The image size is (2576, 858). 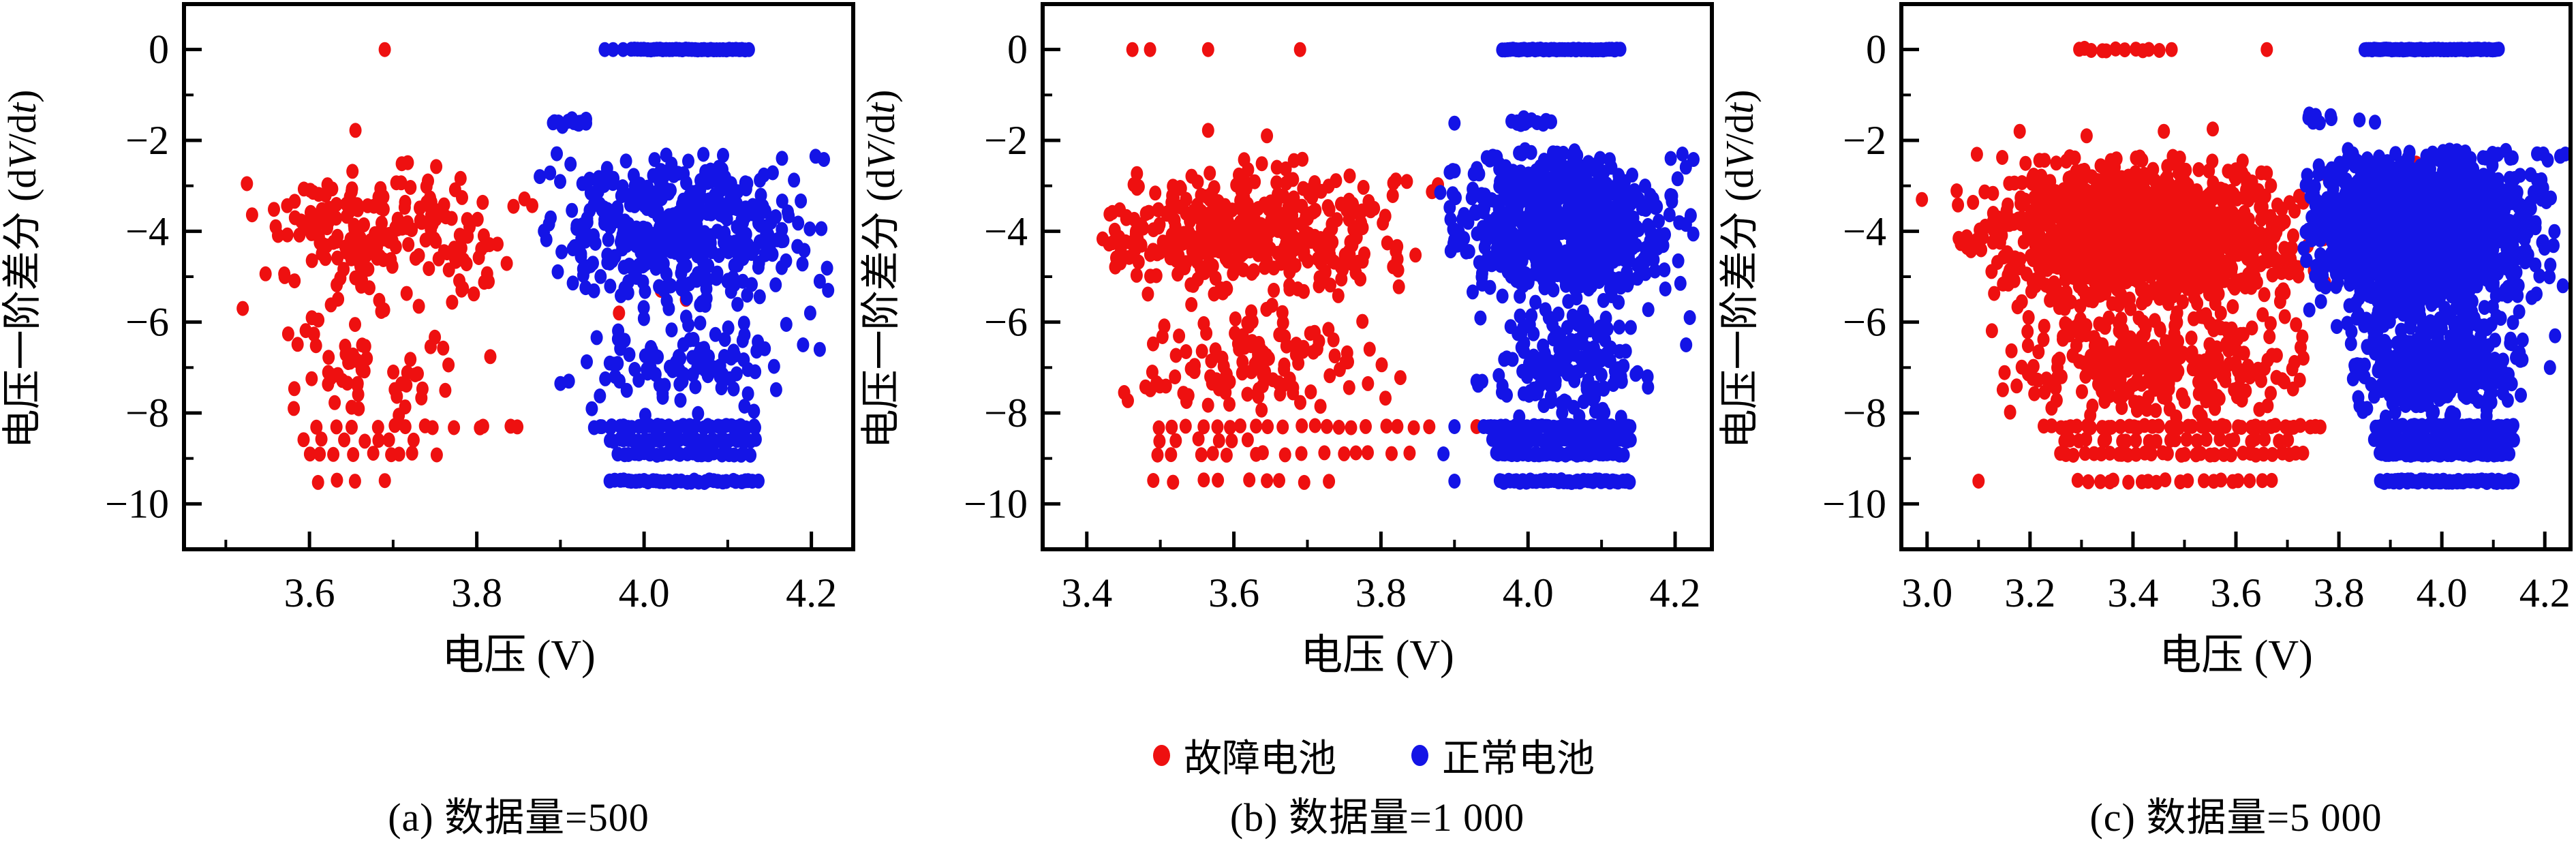 I want to click on legend: 故障电池 正常电池, so click(x=1374, y=756).